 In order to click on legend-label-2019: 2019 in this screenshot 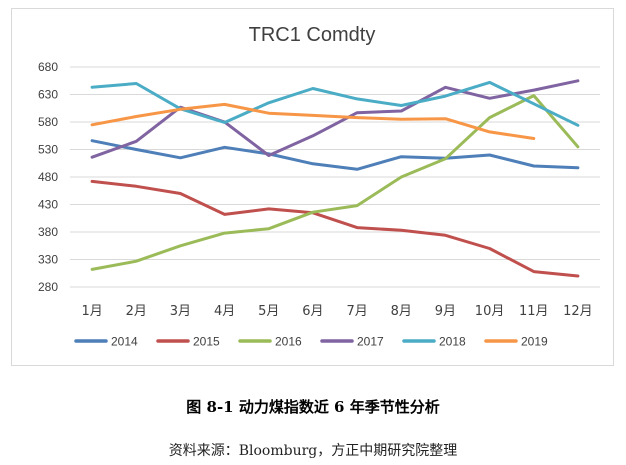, I will do `click(534, 342)`.